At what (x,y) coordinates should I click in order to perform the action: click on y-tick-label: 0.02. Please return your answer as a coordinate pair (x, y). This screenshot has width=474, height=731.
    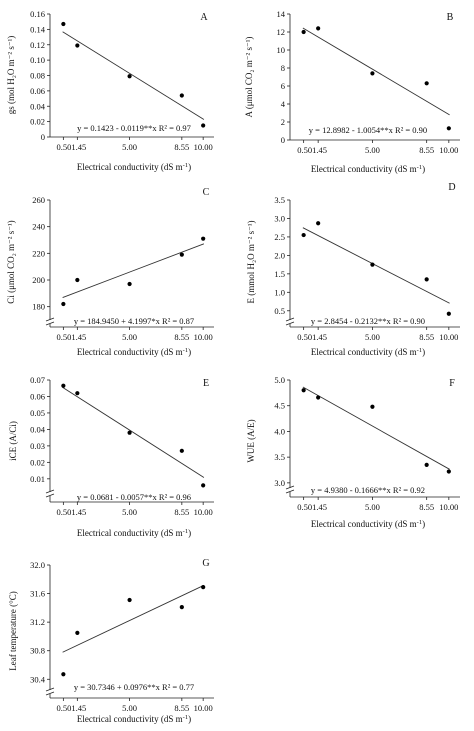
    Looking at the image, I should click on (37, 462).